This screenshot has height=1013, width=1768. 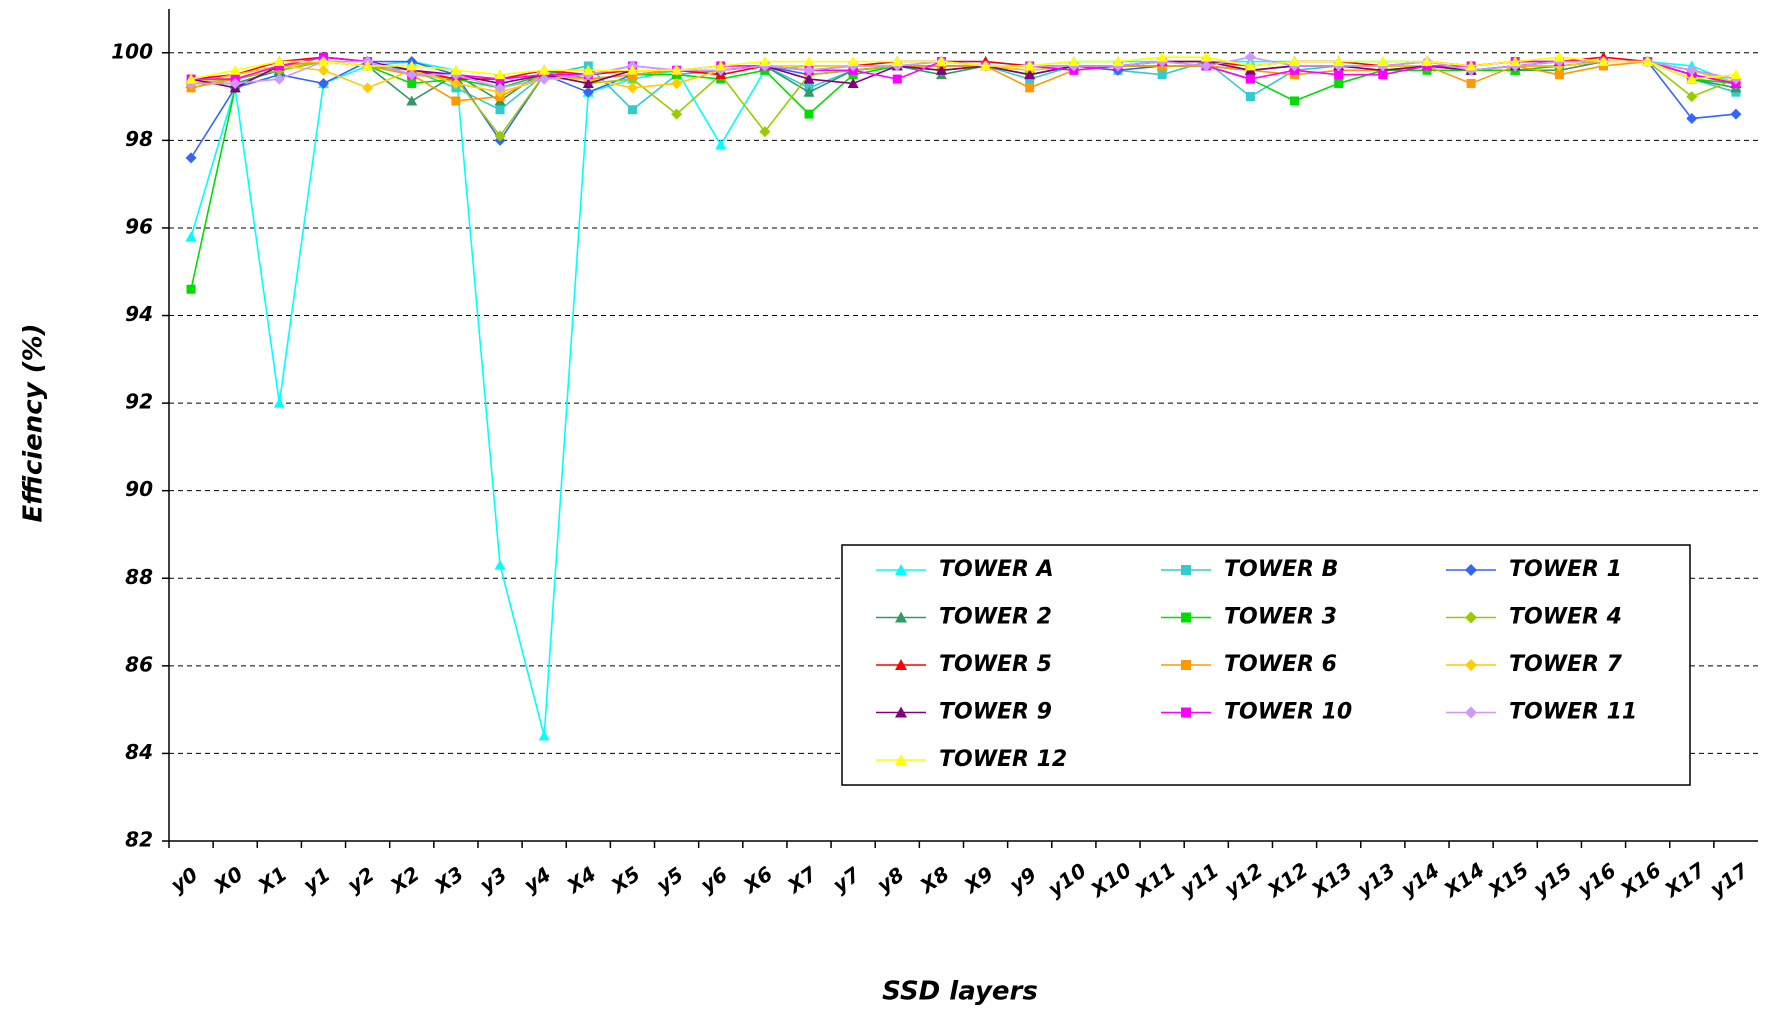 What do you see at coordinates (1281, 569) in the screenshot?
I see `legend-label: TOWER B` at bounding box center [1281, 569].